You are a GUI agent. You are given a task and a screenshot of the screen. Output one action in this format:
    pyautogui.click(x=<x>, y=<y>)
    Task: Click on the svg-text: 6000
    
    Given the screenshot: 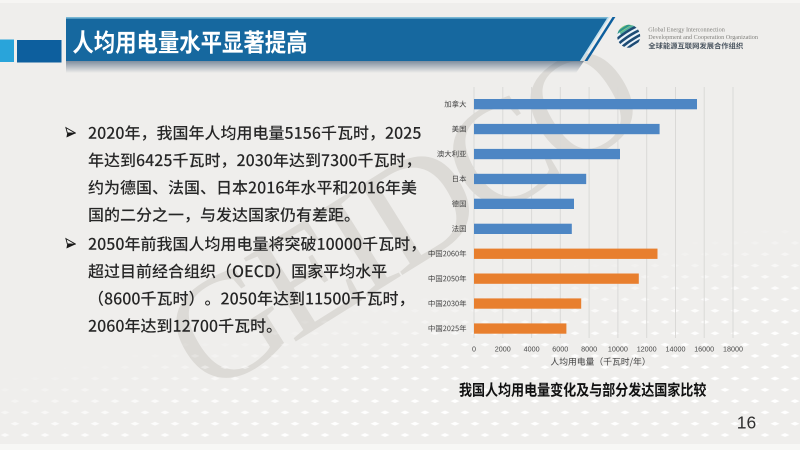 What is the action you would take?
    pyautogui.click(x=560, y=349)
    